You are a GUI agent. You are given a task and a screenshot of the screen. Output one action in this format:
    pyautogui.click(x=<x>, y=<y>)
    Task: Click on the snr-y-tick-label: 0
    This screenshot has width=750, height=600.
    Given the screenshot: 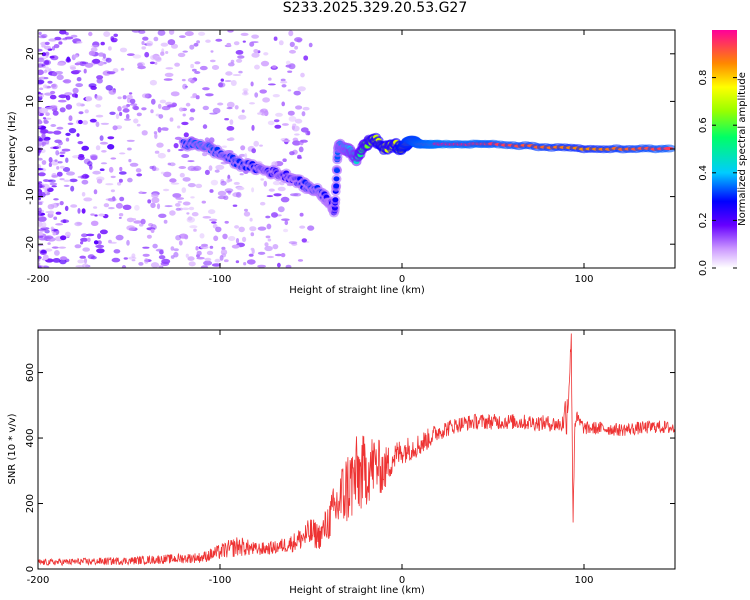 What is the action you would take?
    pyautogui.click(x=30, y=569)
    